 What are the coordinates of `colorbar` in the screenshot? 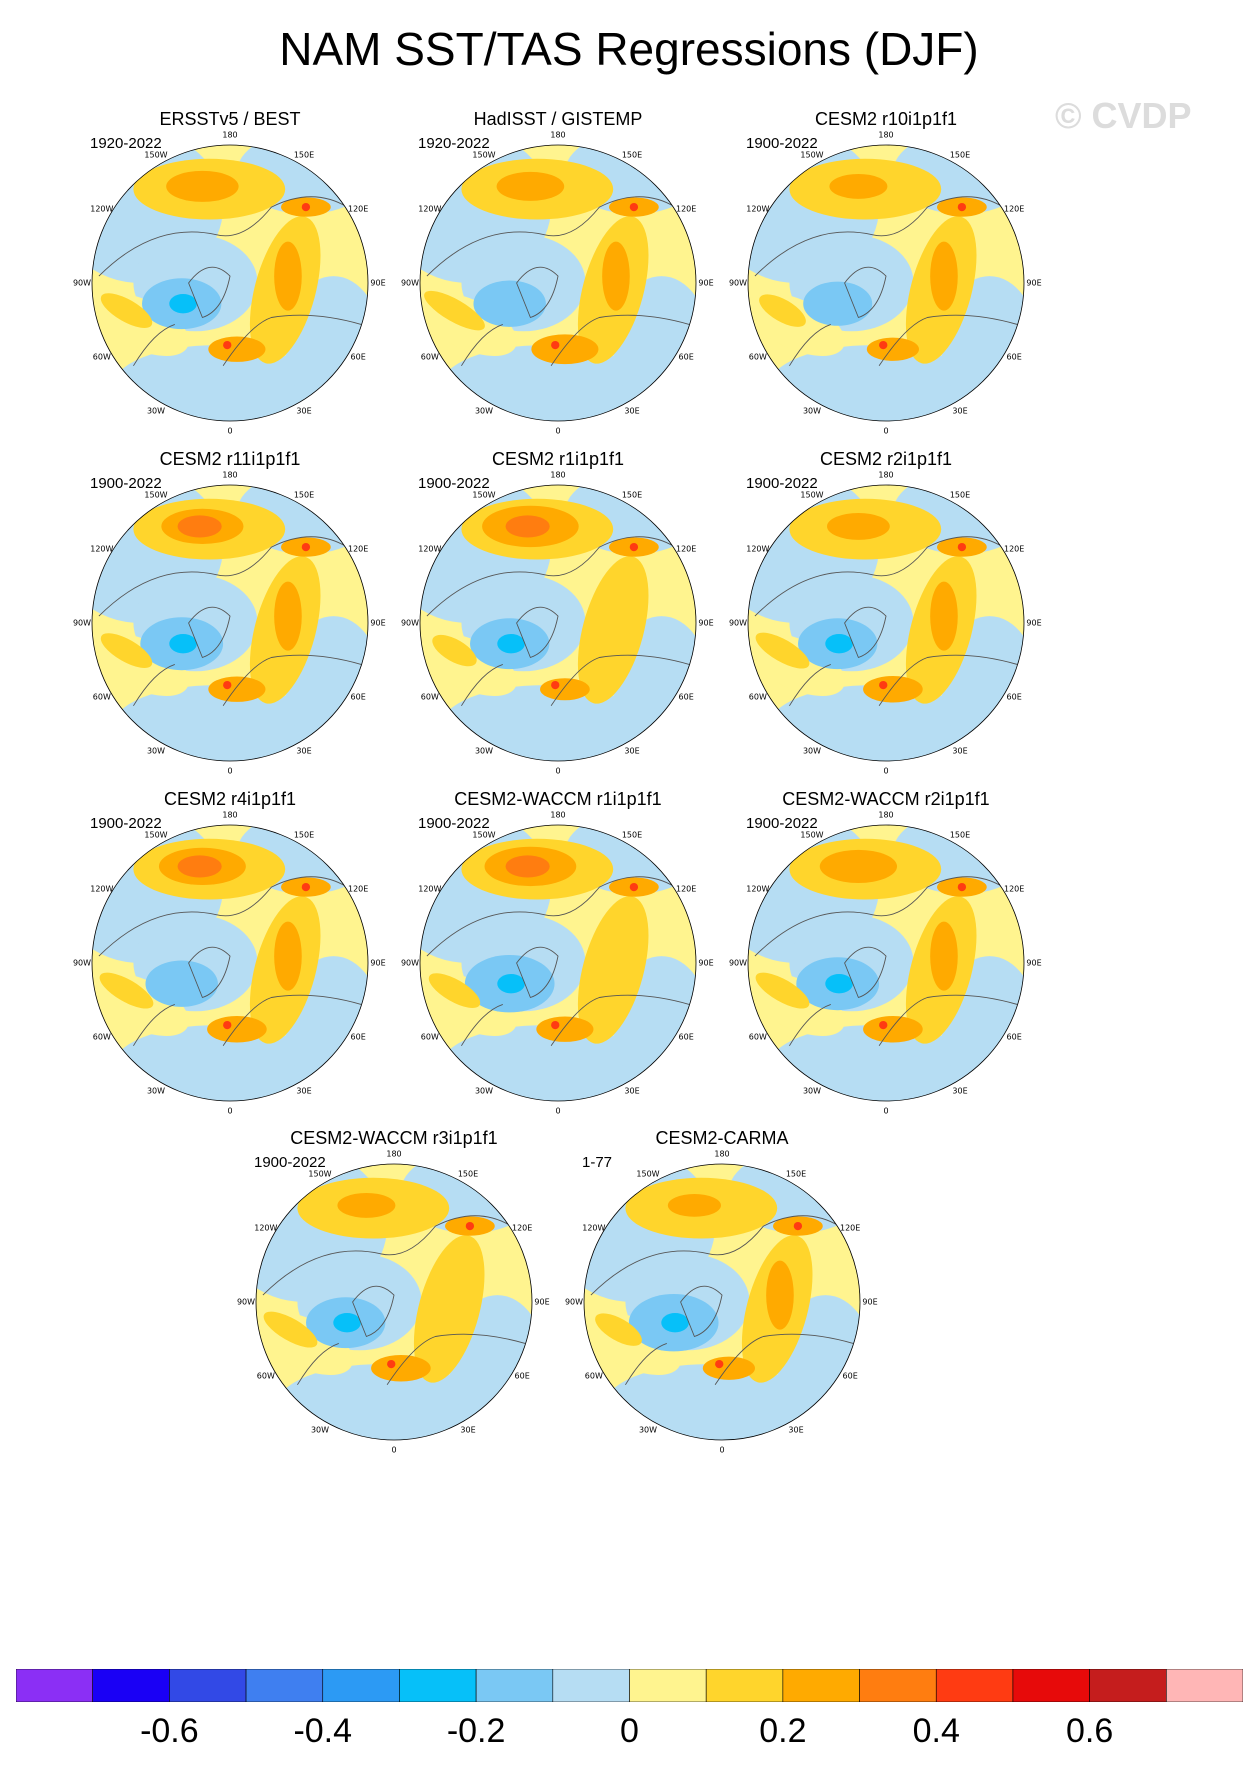 It's located at (629, 1685).